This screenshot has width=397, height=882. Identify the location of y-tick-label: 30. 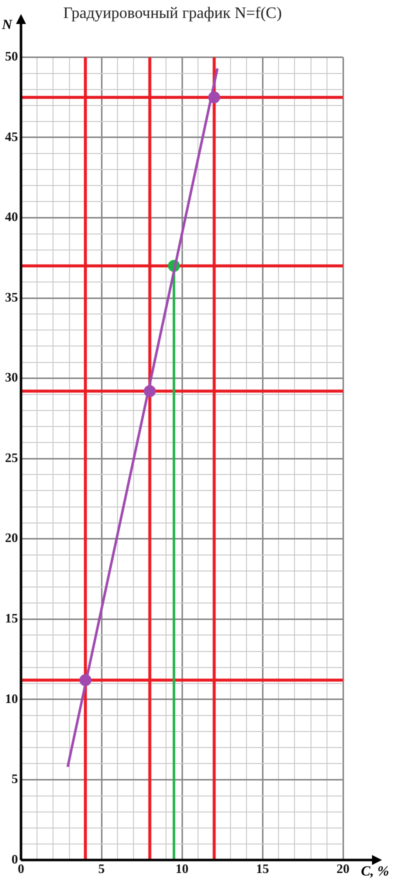
(11, 377).